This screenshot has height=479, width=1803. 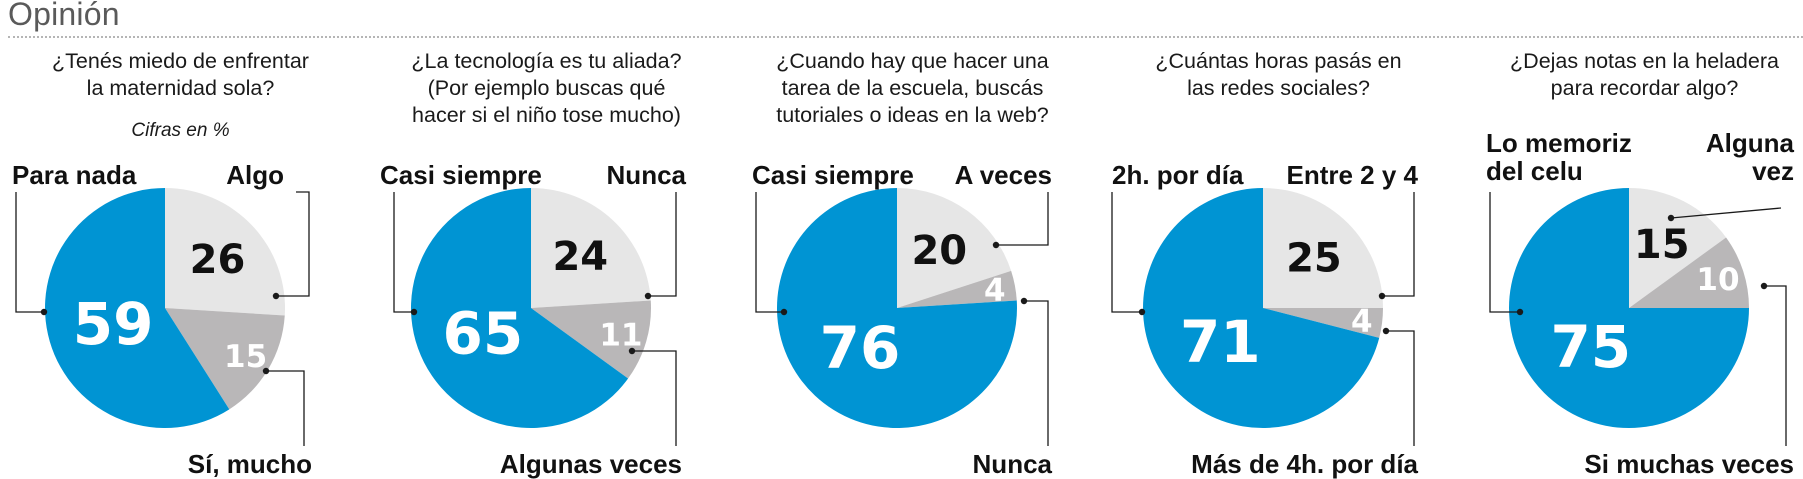 I want to click on slice-label: Más de 4h. por día, so click(x=1304, y=464).